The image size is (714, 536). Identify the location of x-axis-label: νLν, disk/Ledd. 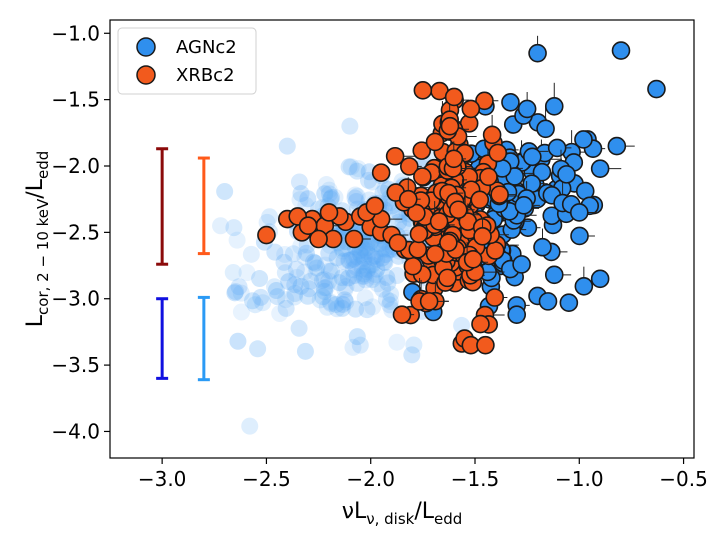
(402, 513).